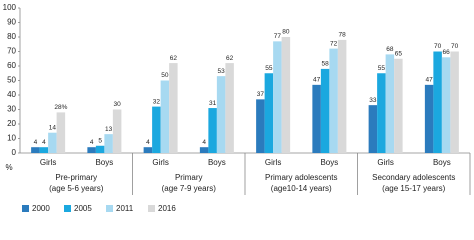  What do you see at coordinates (11, 22) in the screenshot?
I see `y-tick-label: 90` at bounding box center [11, 22].